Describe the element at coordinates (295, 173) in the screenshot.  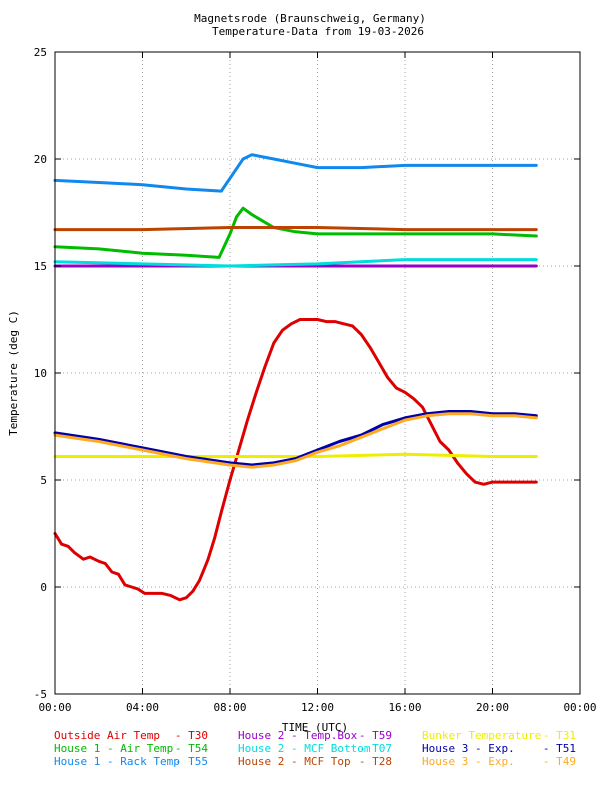
I see `series-line-t55` at that location.